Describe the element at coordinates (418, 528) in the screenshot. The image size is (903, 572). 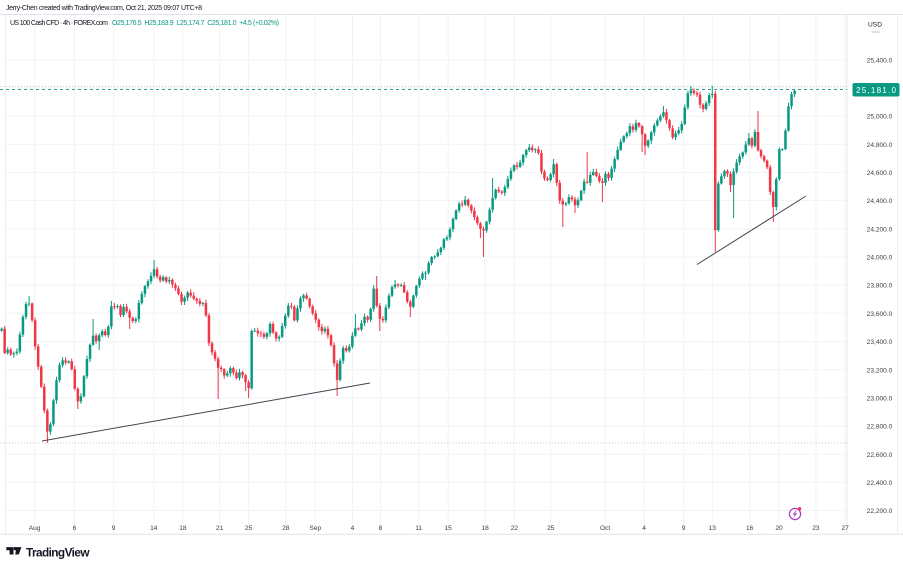
I see `svg-text: 11` at that location.